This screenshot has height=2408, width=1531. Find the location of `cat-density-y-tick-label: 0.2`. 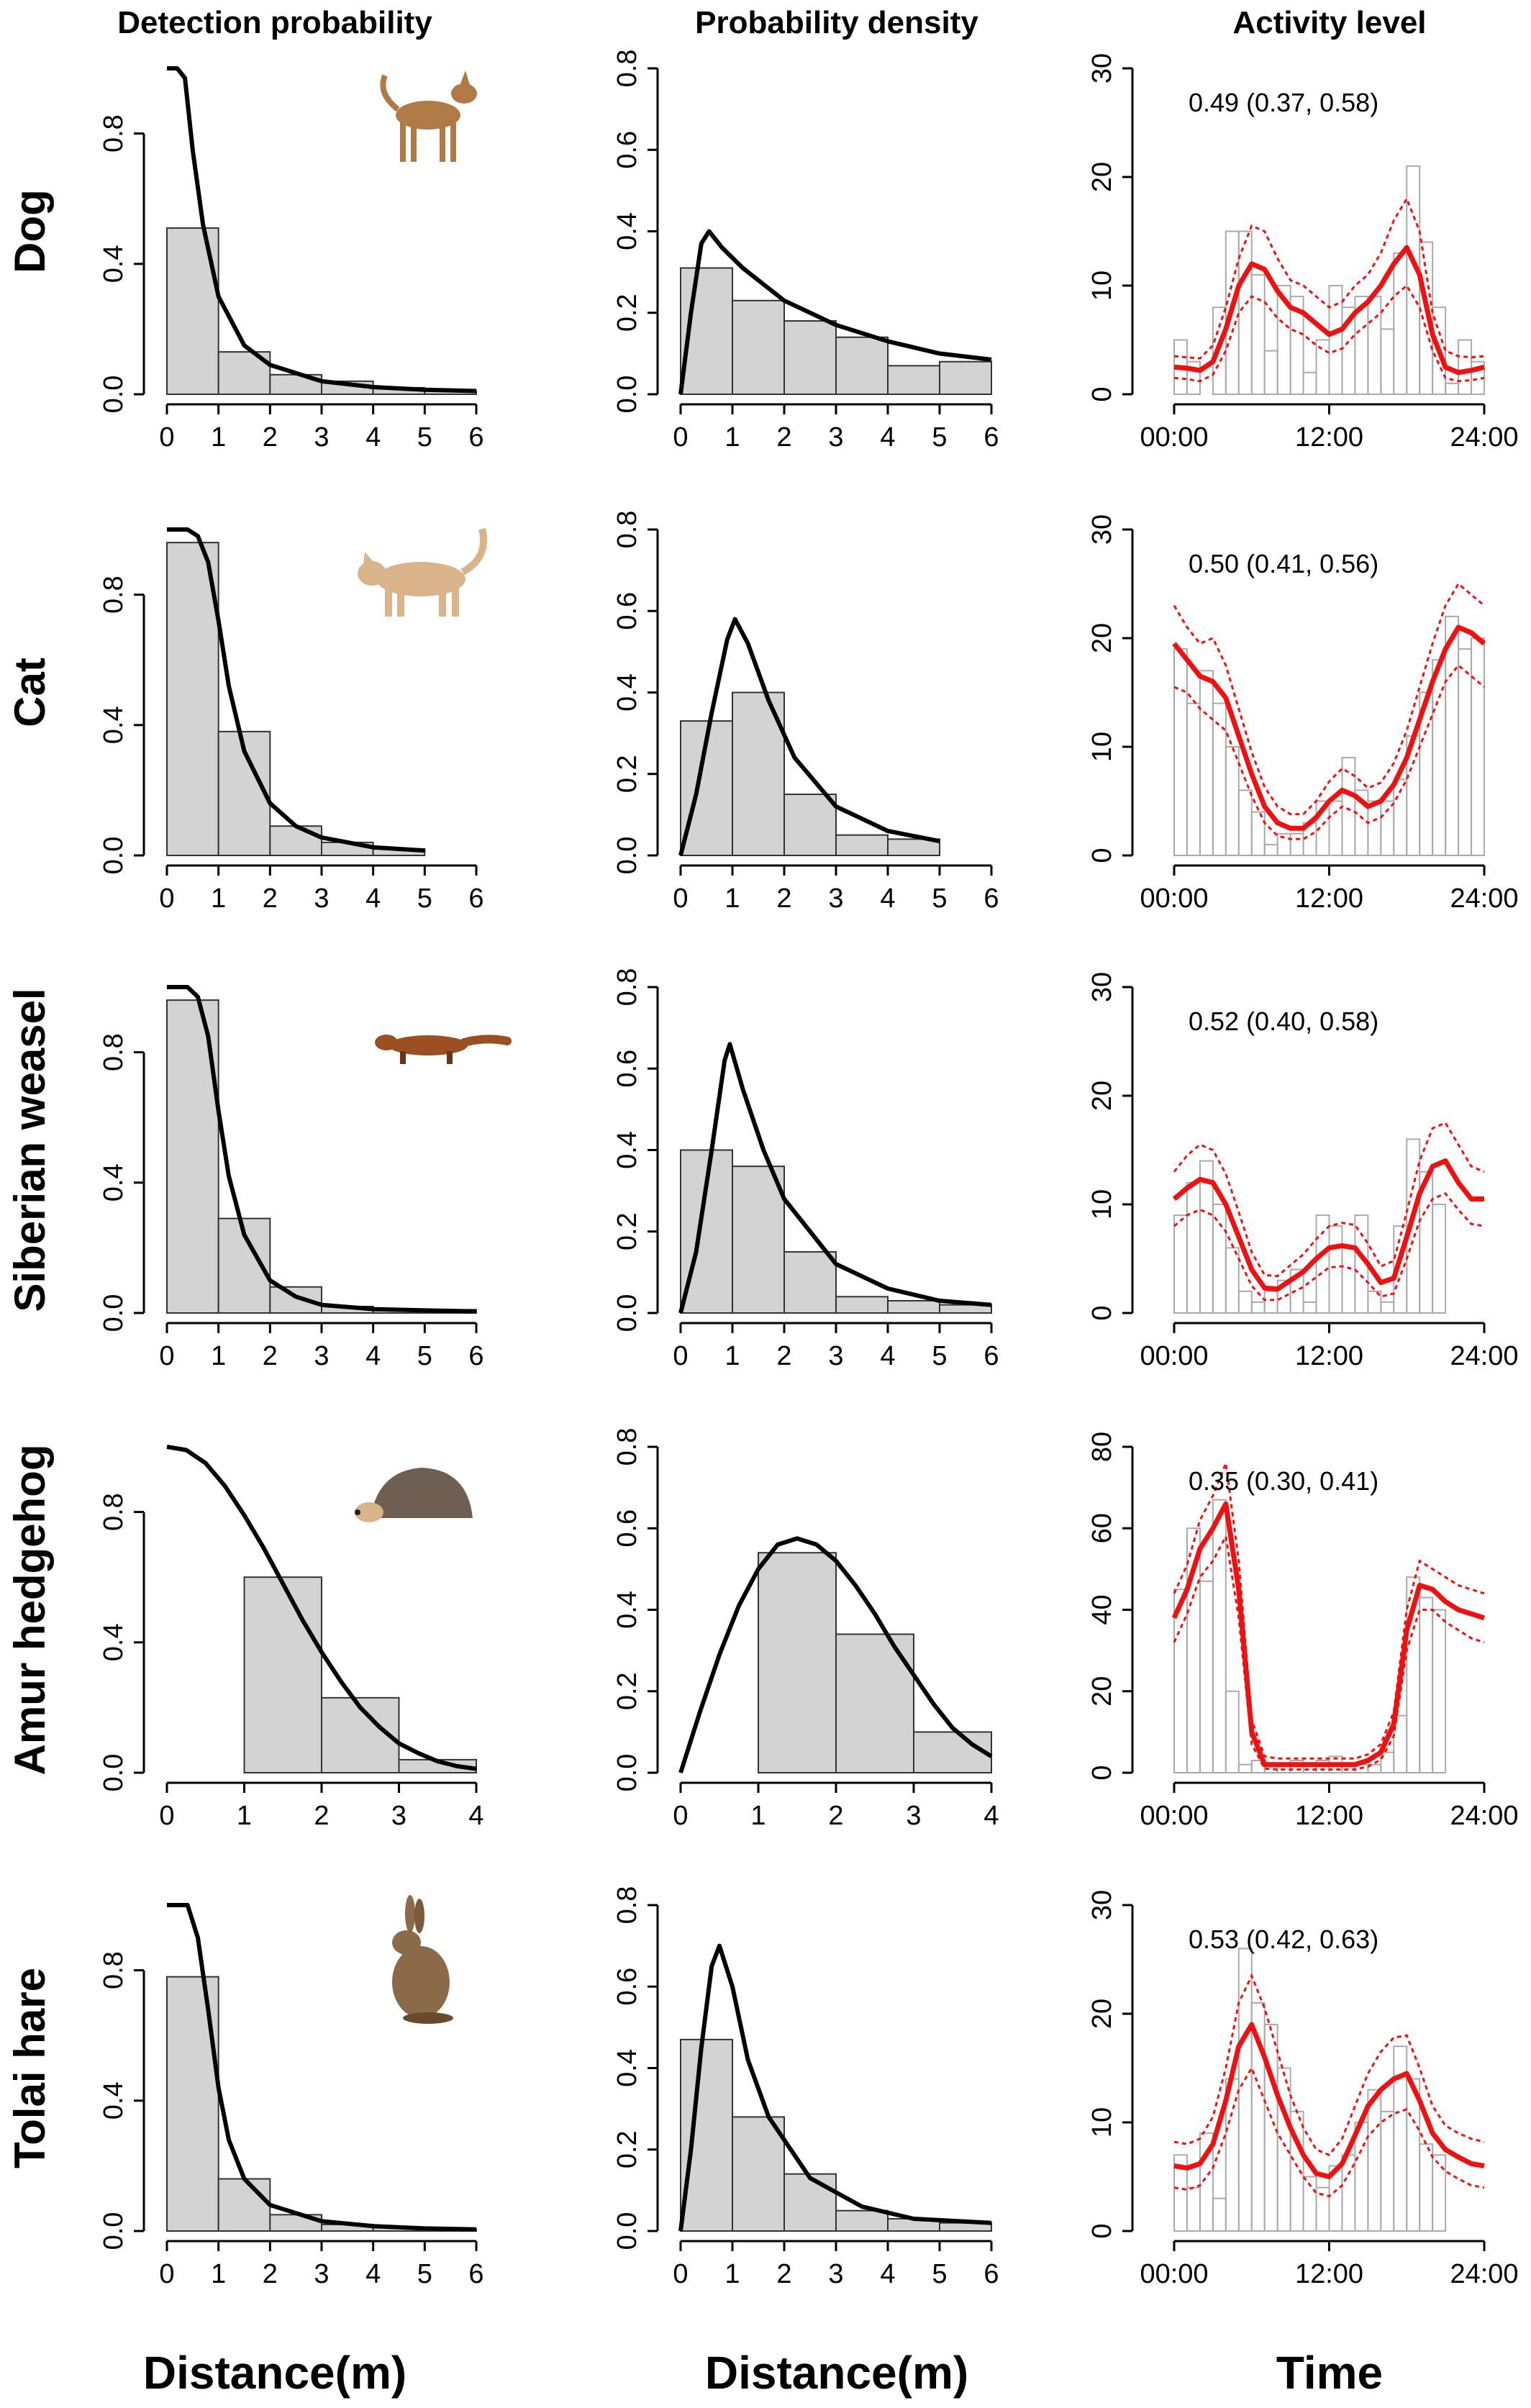

cat-density-y-tick-label: 0.2 is located at coordinates (627, 774).